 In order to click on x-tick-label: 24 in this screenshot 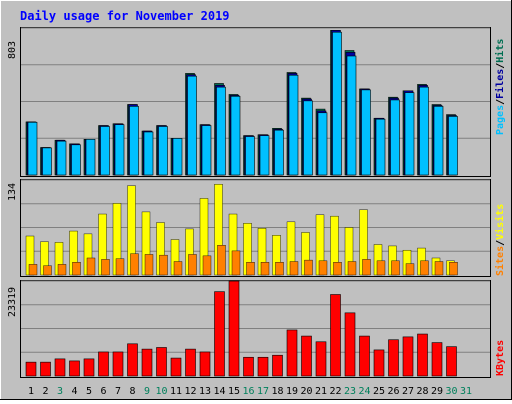, I will do `click(364, 391)`.